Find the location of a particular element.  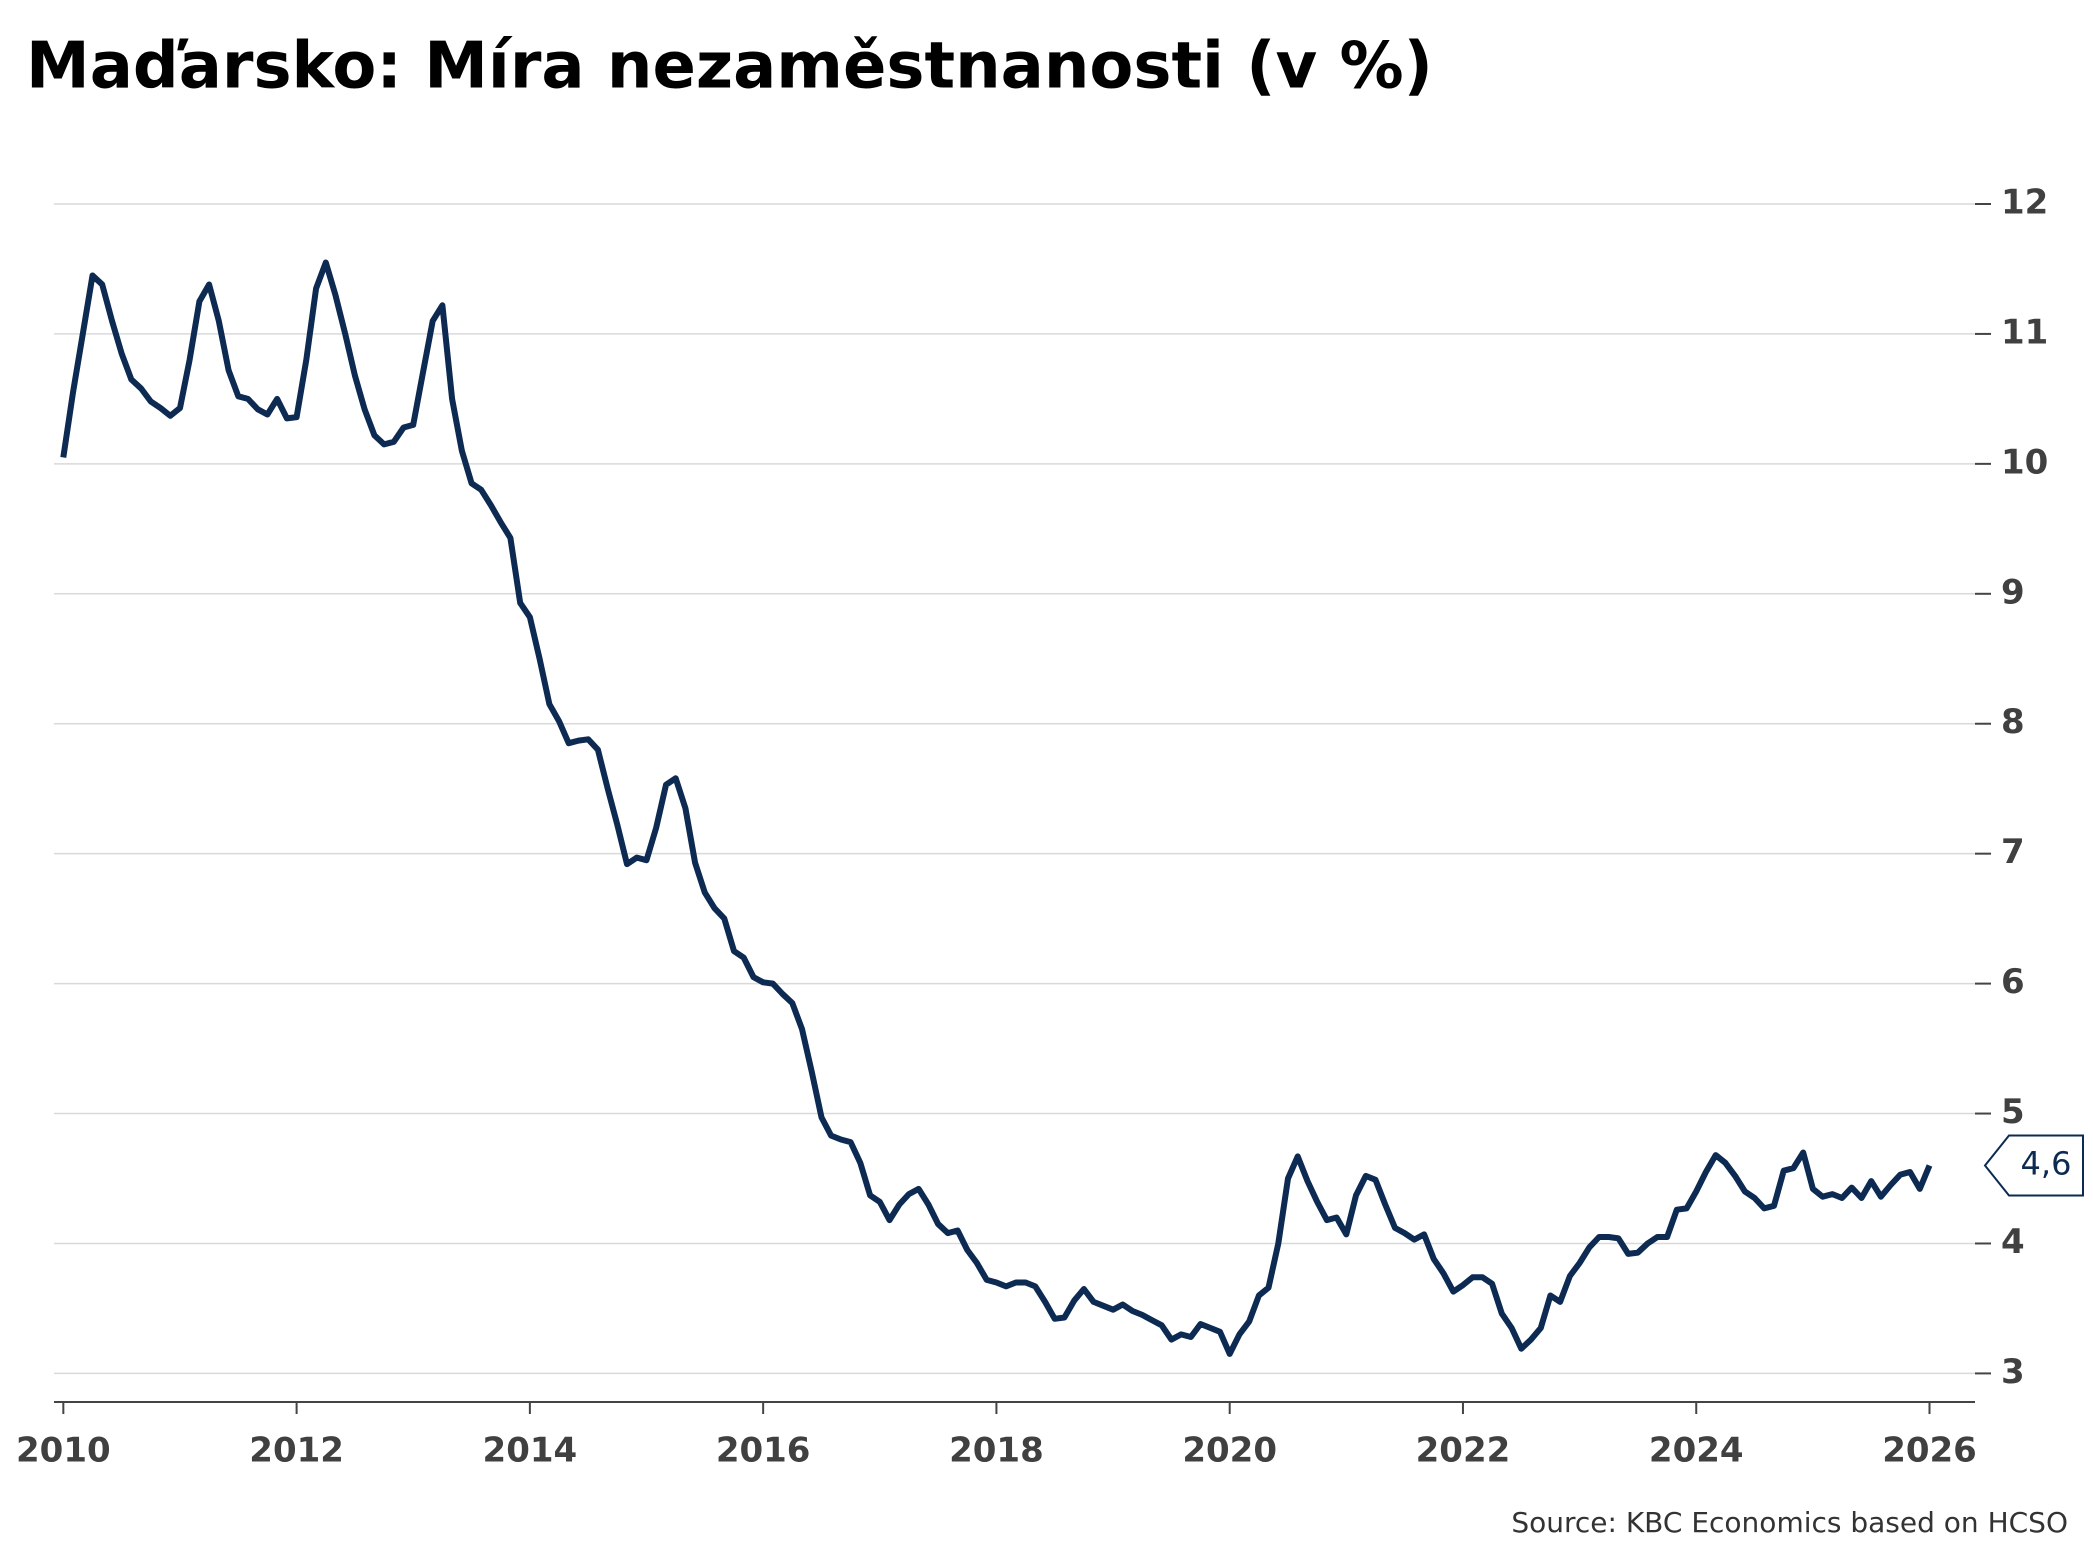

y-tick-label: 12 is located at coordinates (2024, 202).